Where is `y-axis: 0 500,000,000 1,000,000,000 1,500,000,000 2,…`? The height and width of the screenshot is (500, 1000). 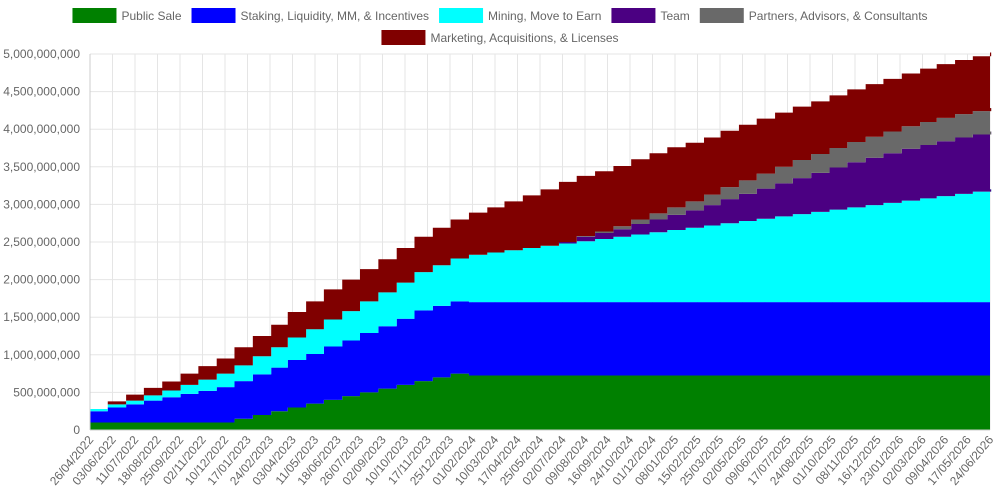
y-axis: 0 500,000,000 1,000,000,000 1,500,000,000 2,… is located at coordinates (47, 242).